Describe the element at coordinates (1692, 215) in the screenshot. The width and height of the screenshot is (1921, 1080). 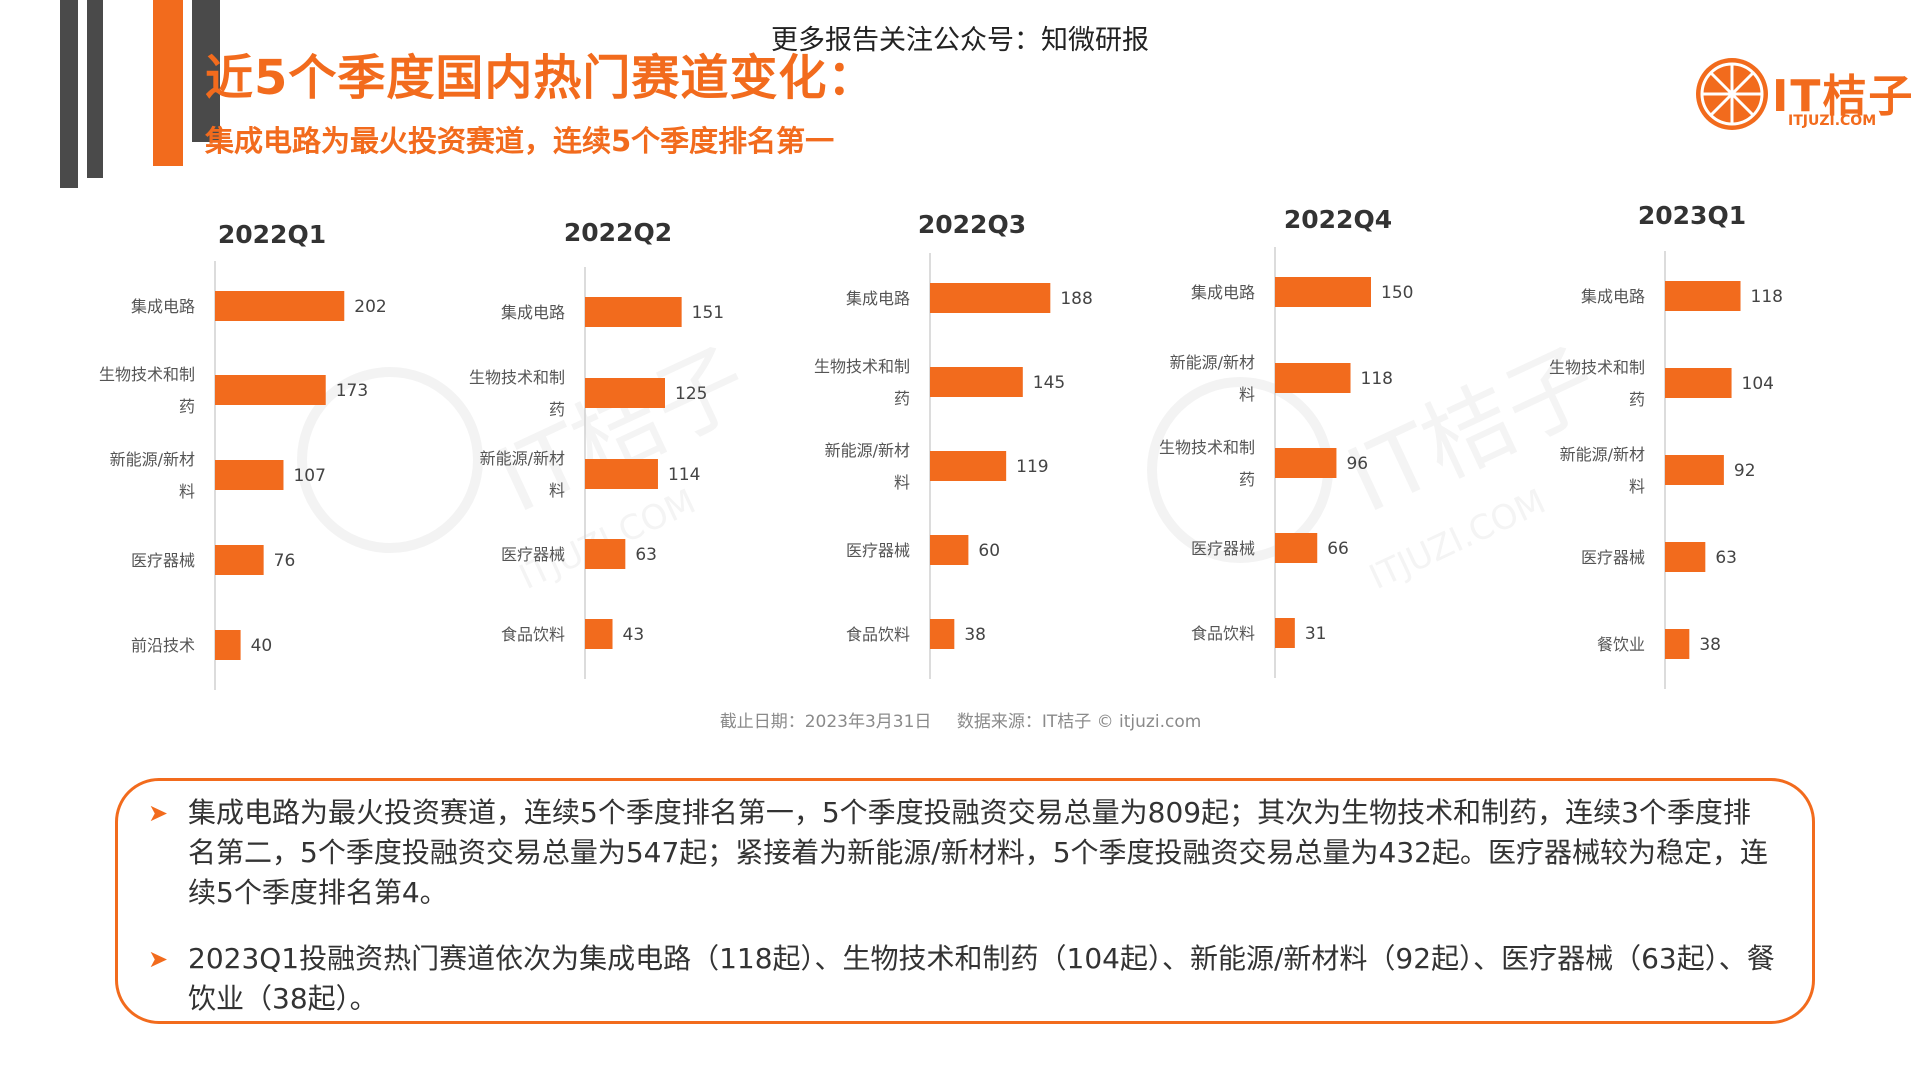
I see `chart-title: 2023Q1` at that location.